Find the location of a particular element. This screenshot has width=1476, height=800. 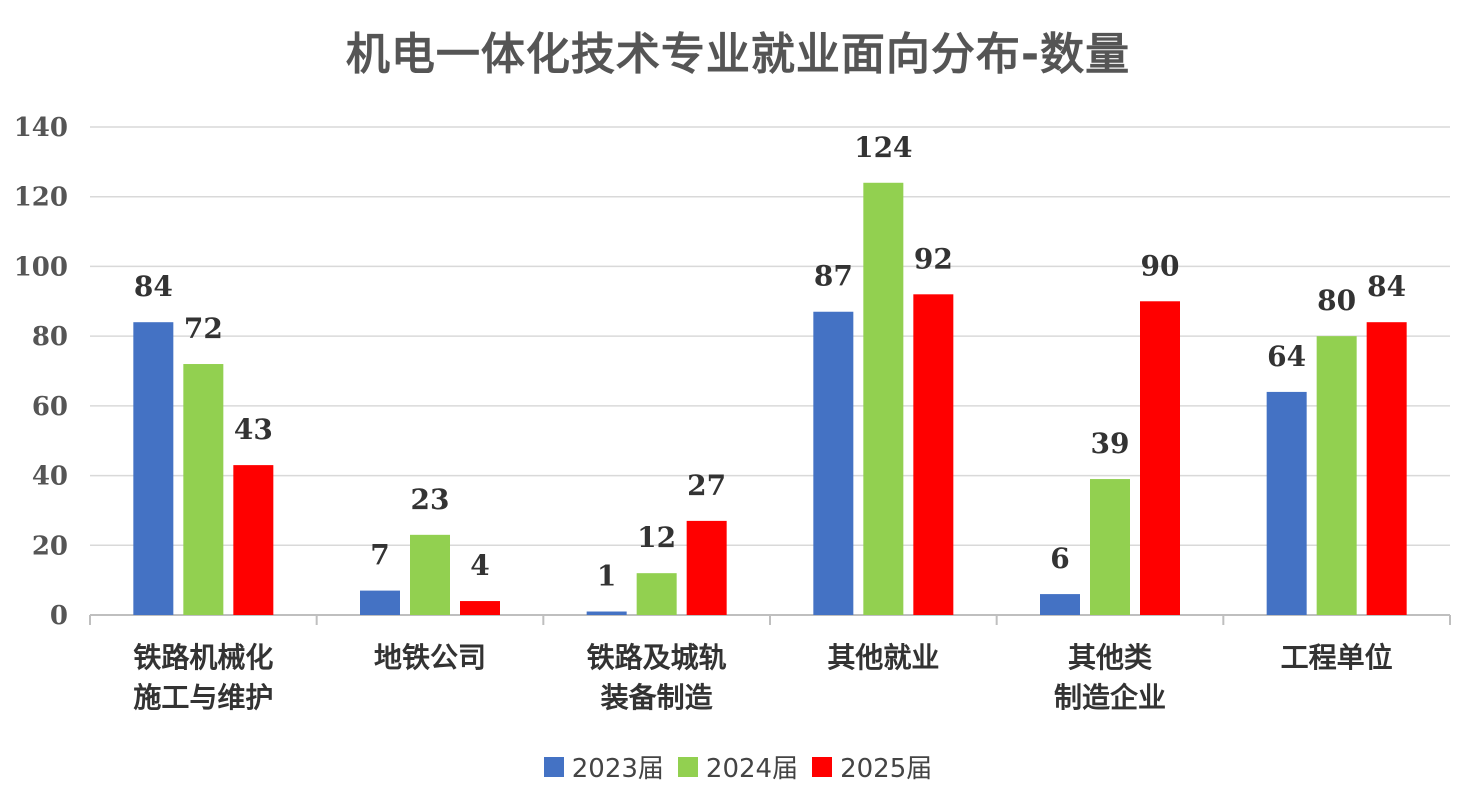

y-tick-label: 40 is located at coordinates (50, 477).